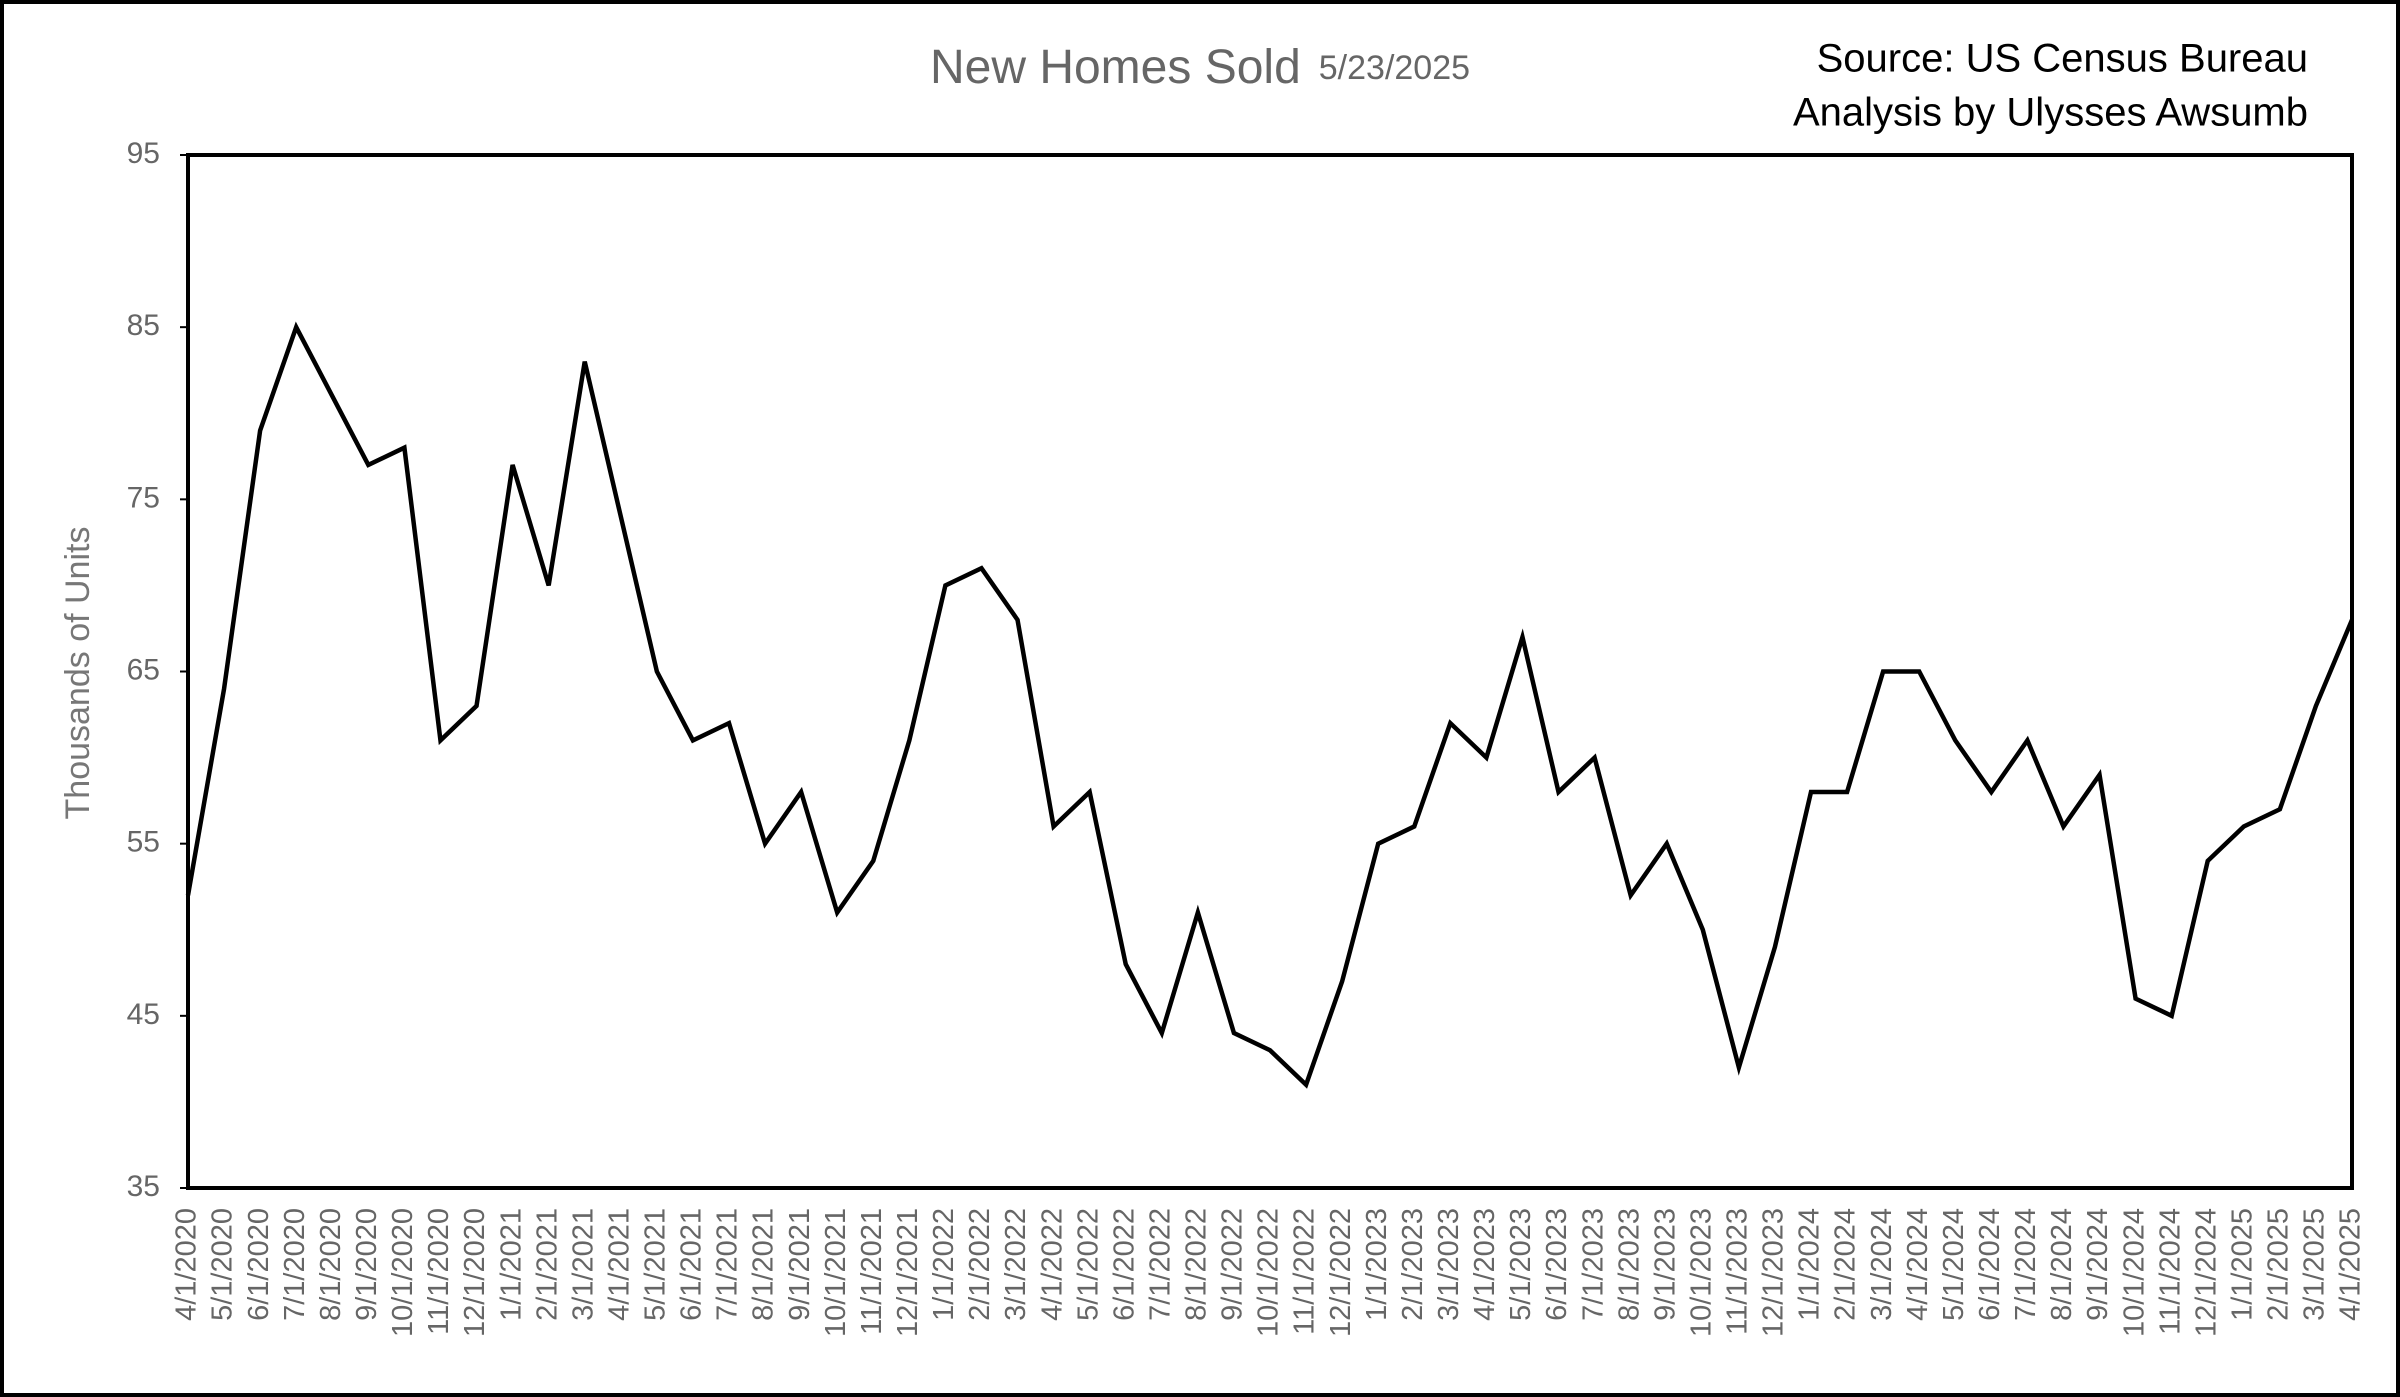 This screenshot has width=2400, height=1397. I want to click on x-tick-label: 1/1/2023, so click(1377, 1264).